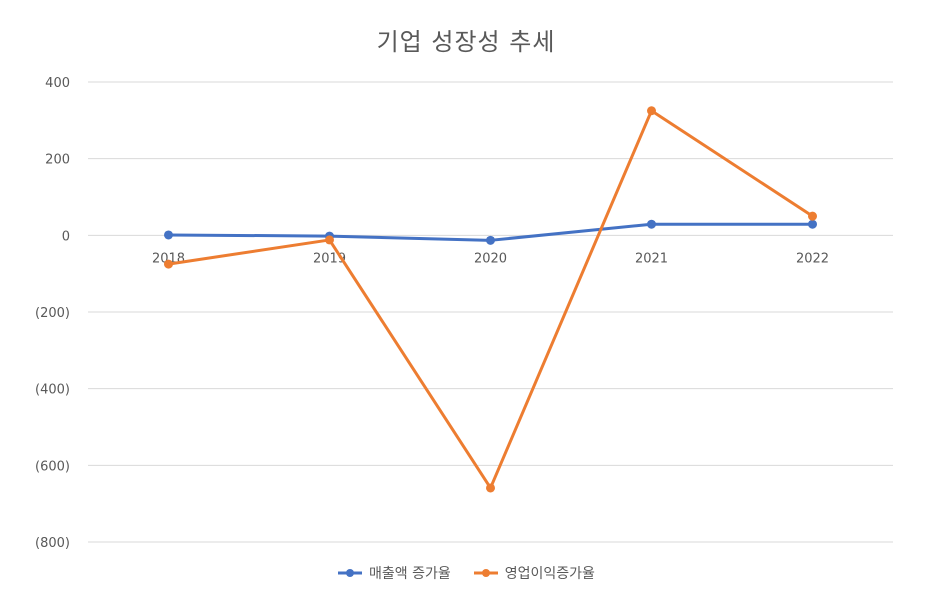 This screenshot has height=609, width=932. I want to click on chart-title: 기업 성장성 추세, so click(466, 42).